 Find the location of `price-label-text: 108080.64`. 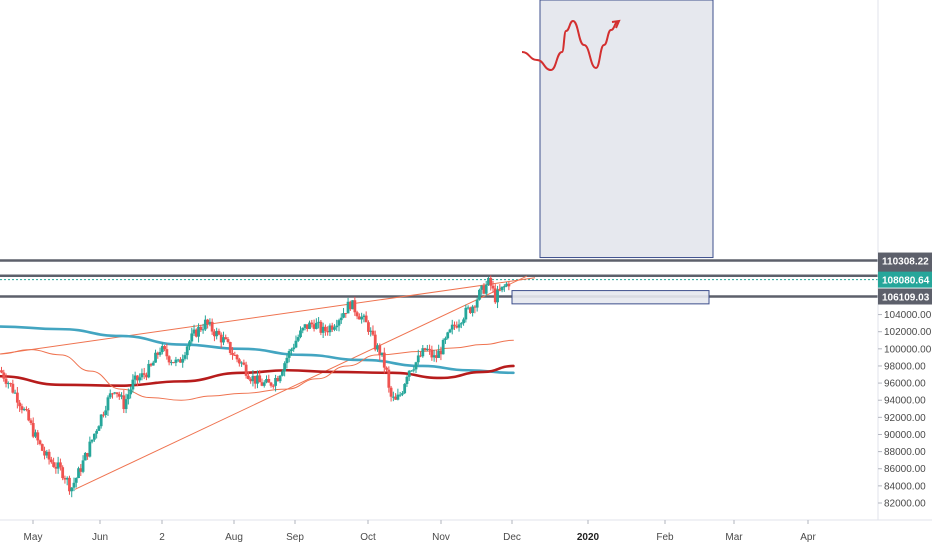

price-label-text: 108080.64 is located at coordinates (906, 281).